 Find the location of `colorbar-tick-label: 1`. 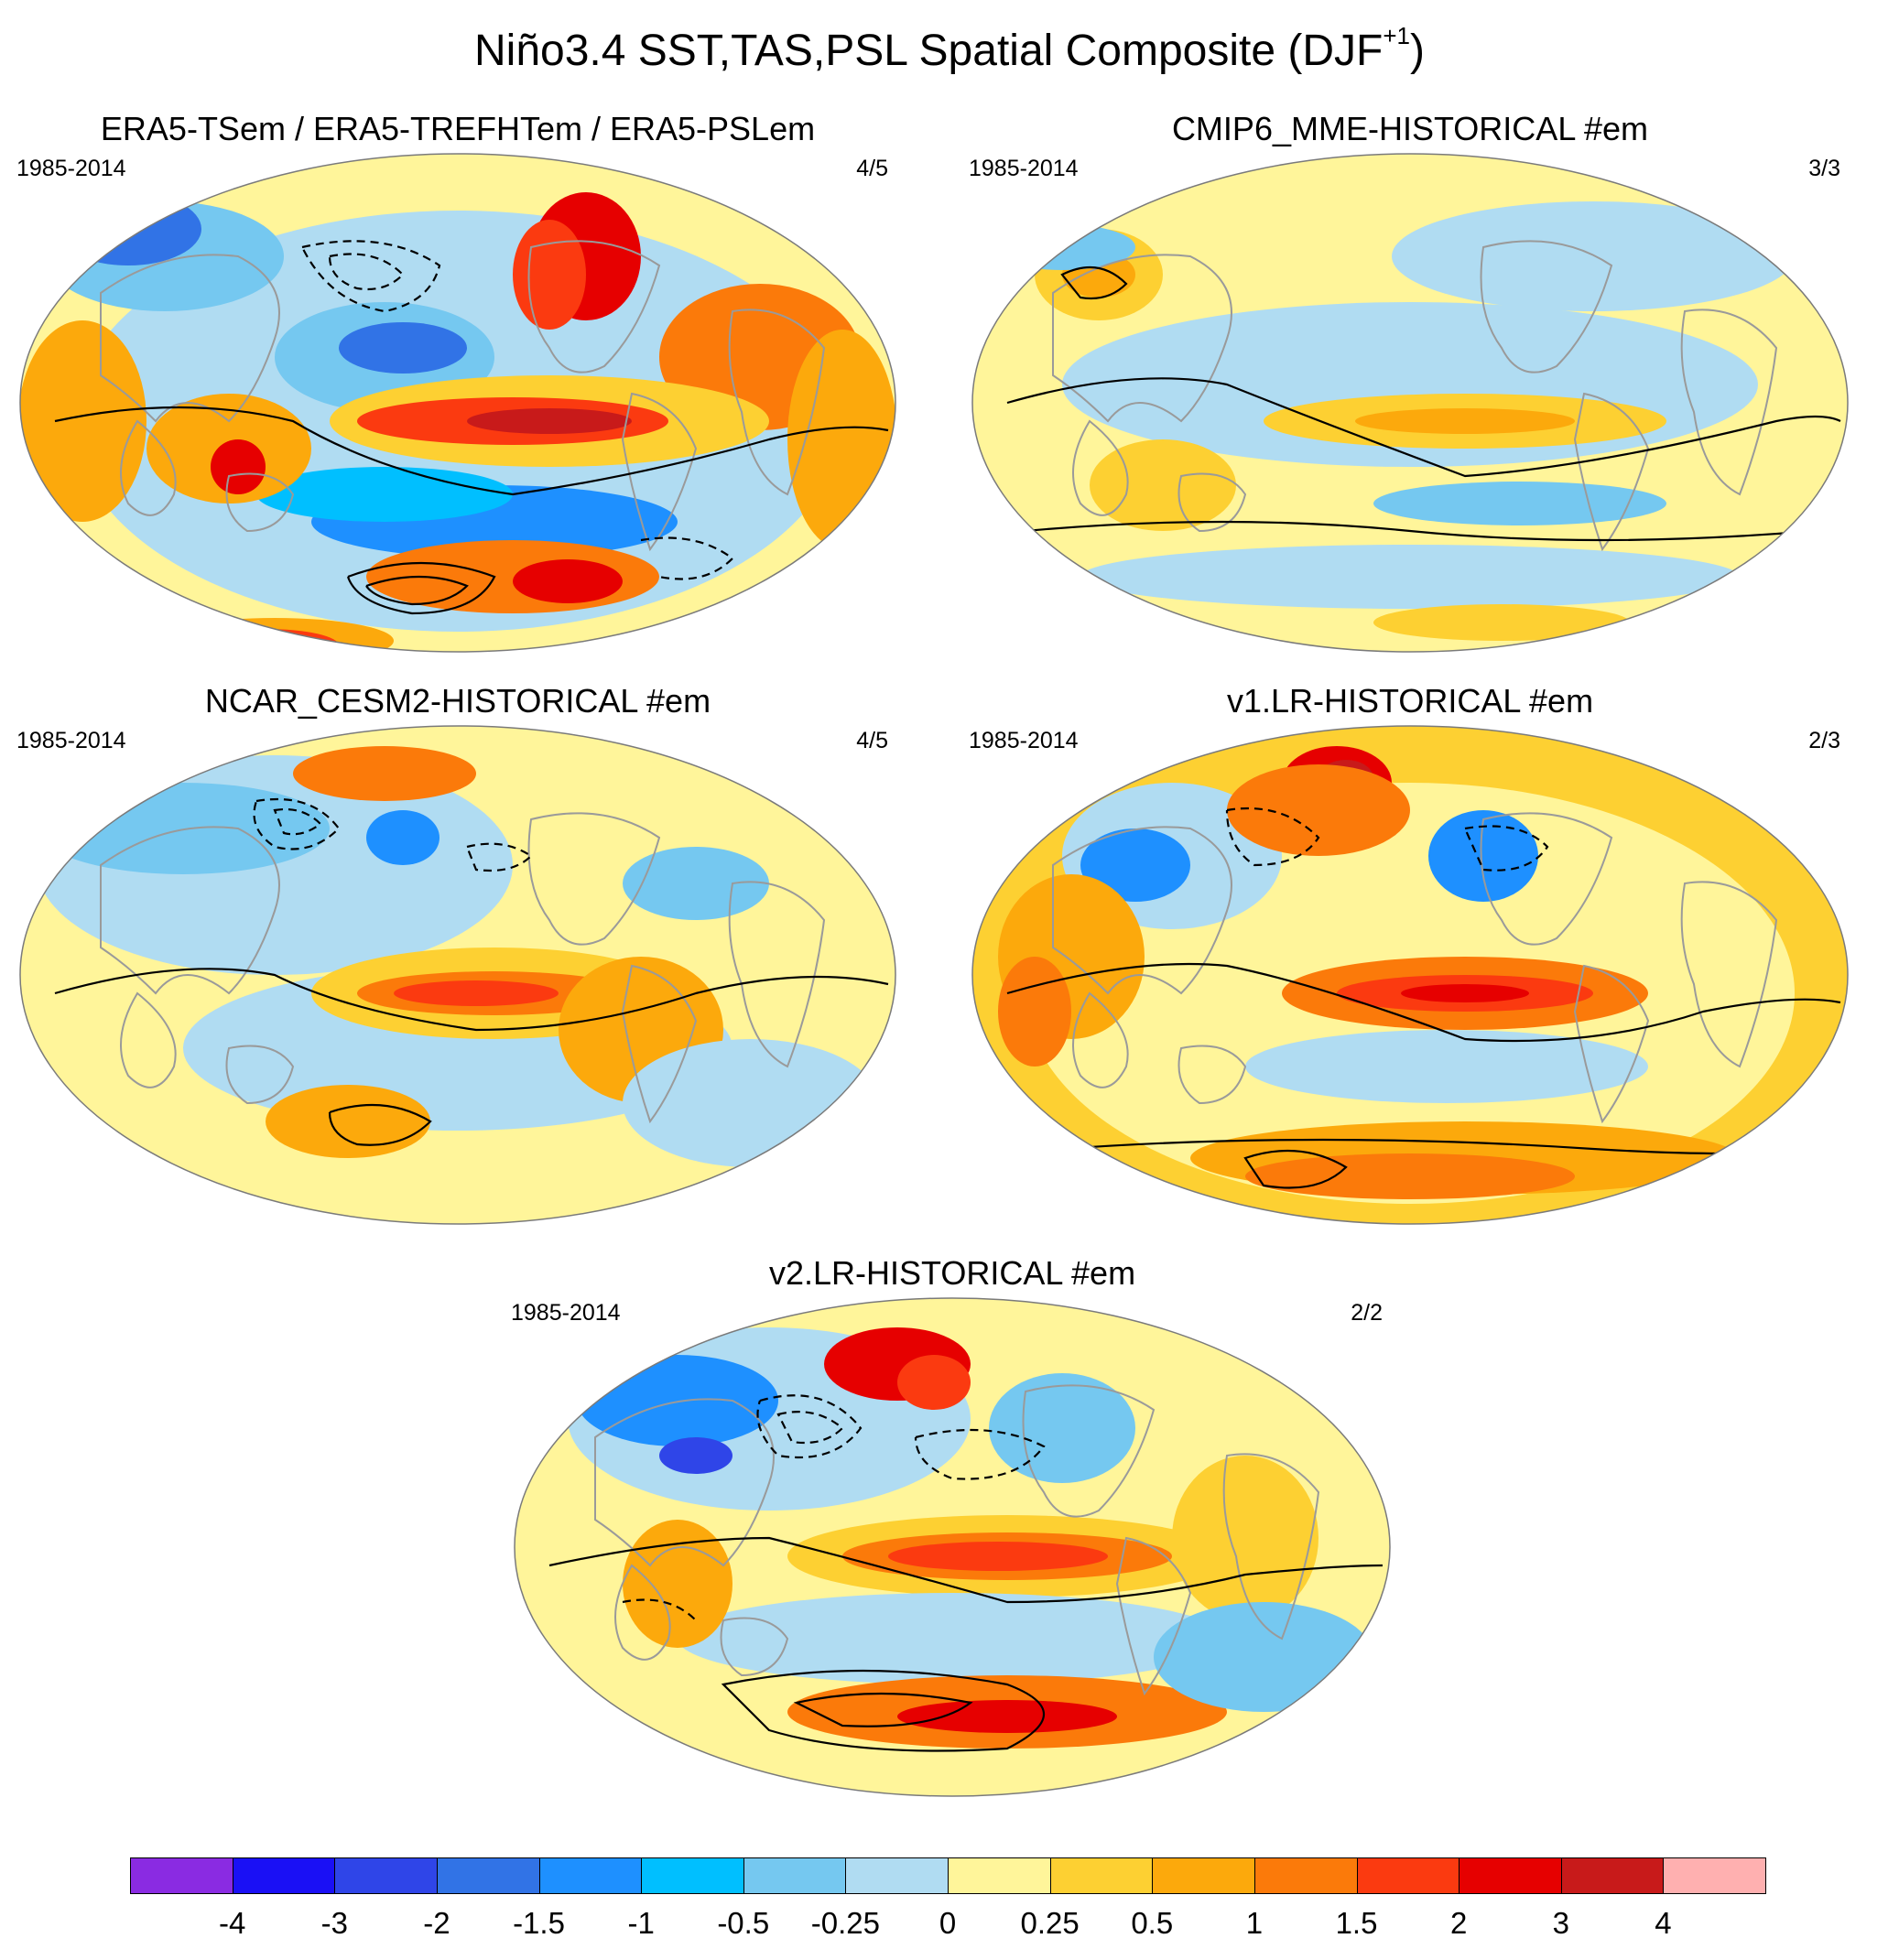

colorbar-tick-label: 1 is located at coordinates (1255, 1923).